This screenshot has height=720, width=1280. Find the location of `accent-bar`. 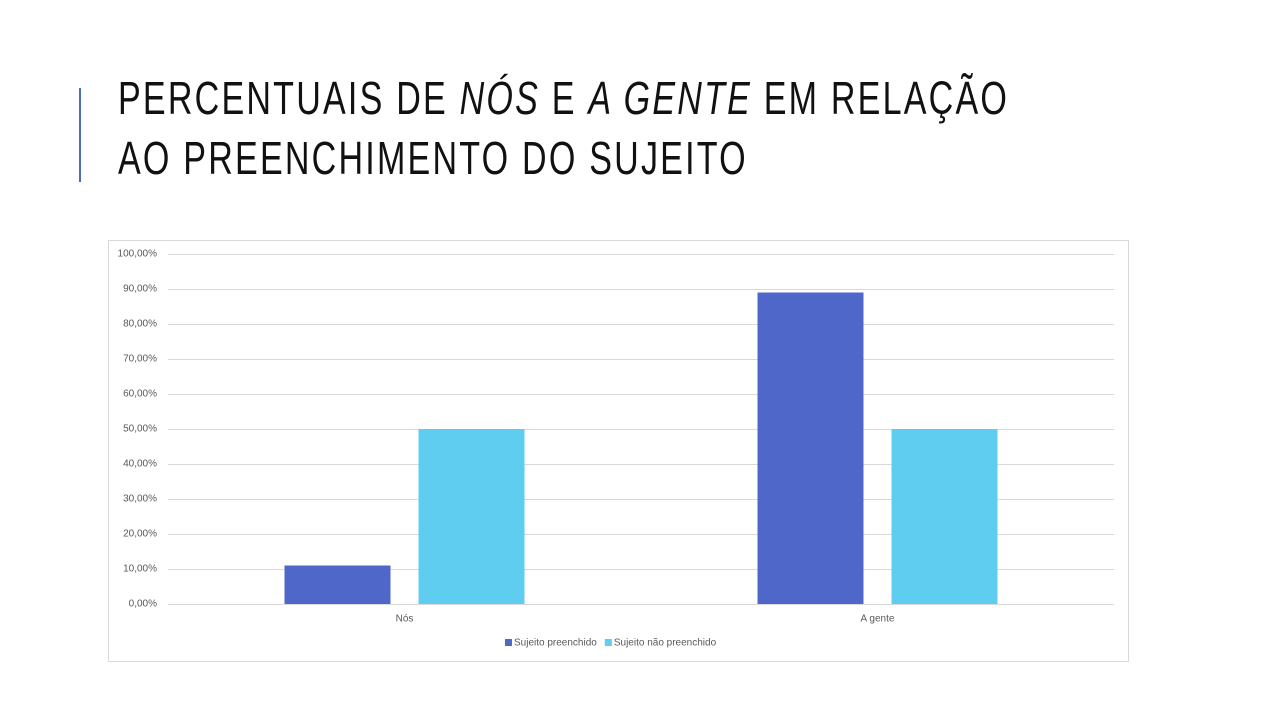

accent-bar is located at coordinates (80, 135).